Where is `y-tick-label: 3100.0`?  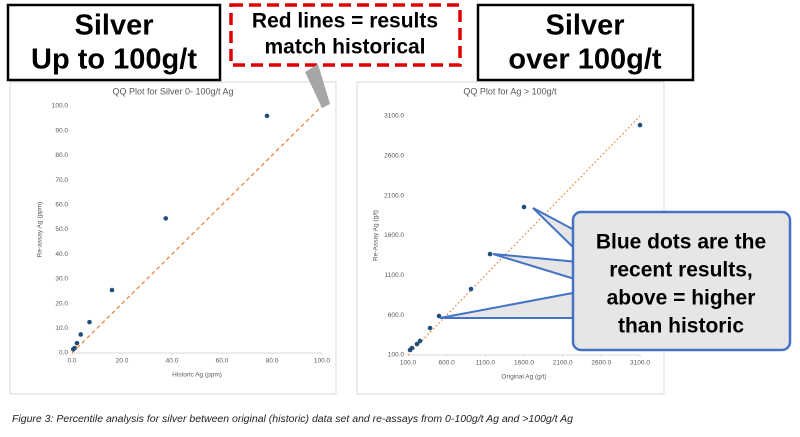
y-tick-label: 3100.0 is located at coordinates (394, 116).